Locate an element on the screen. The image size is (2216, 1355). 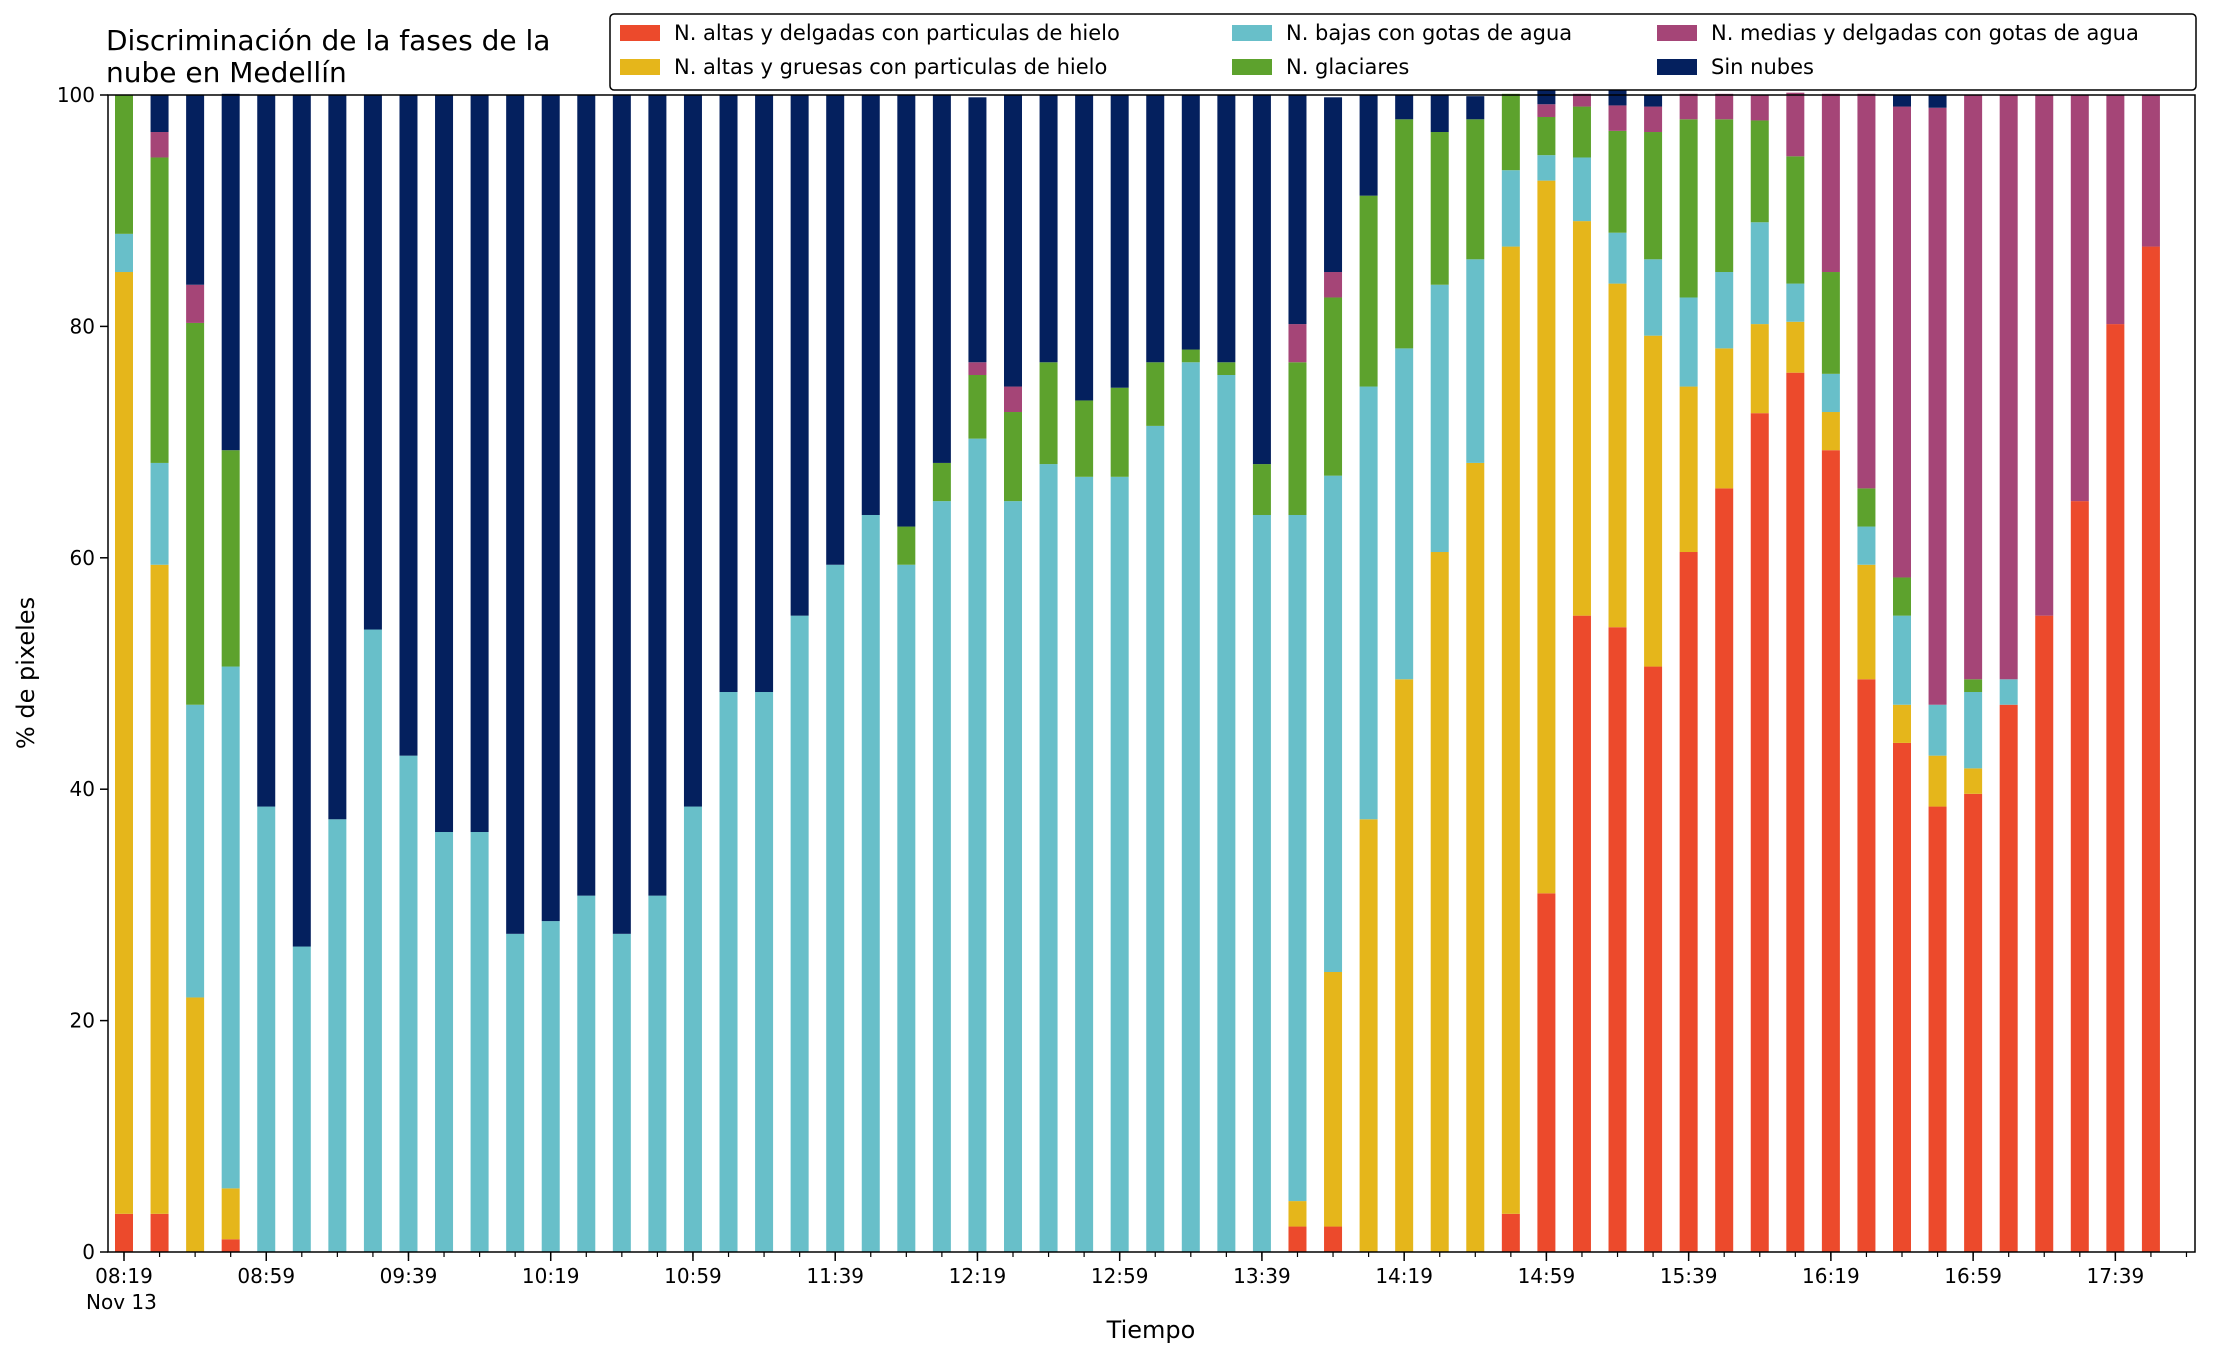
x-tick-label: 09:39 is located at coordinates (409, 1276).